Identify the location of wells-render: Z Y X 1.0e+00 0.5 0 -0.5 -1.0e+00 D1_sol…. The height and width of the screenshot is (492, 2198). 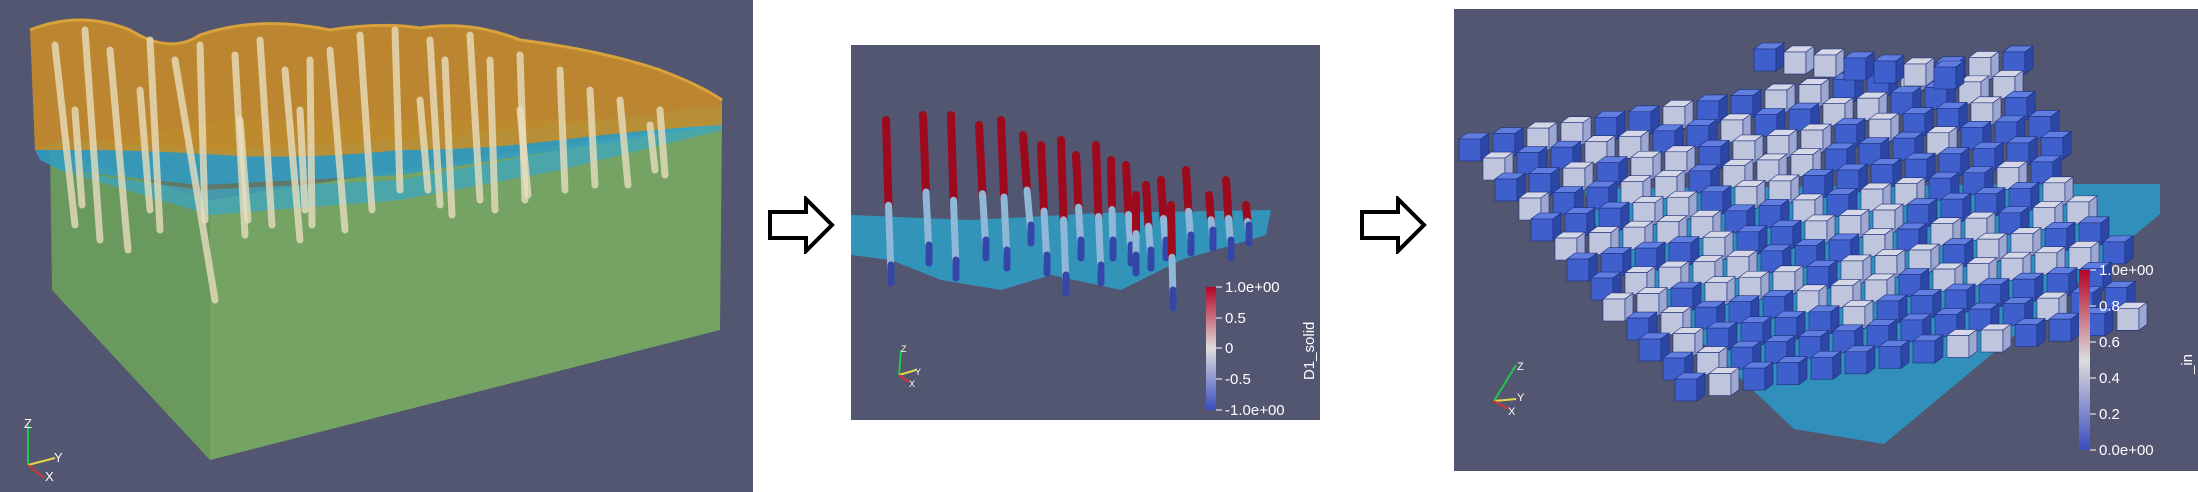
(1084, 265).